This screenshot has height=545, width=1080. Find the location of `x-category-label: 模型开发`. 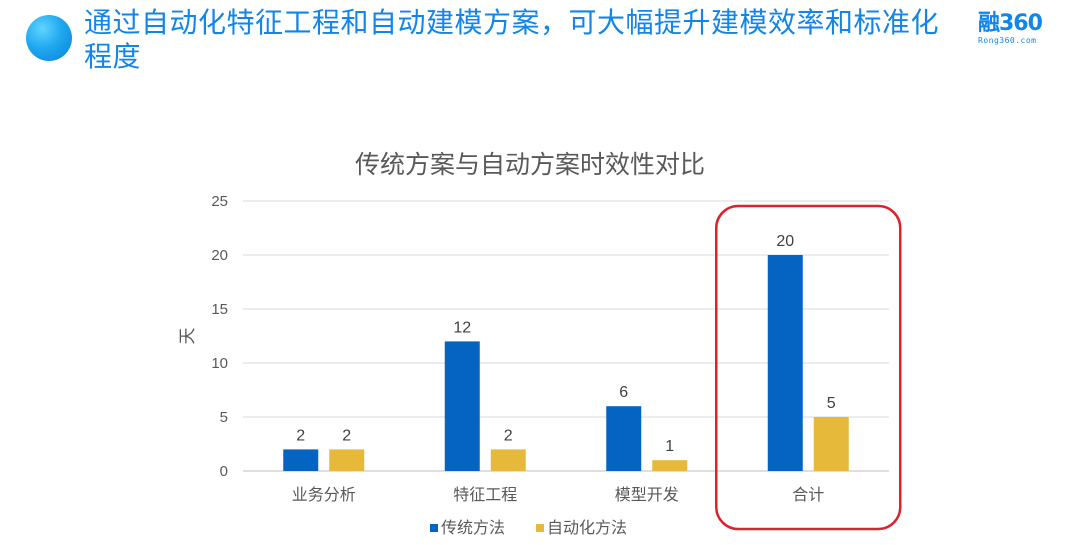

x-category-label: 模型开发 is located at coordinates (647, 494).